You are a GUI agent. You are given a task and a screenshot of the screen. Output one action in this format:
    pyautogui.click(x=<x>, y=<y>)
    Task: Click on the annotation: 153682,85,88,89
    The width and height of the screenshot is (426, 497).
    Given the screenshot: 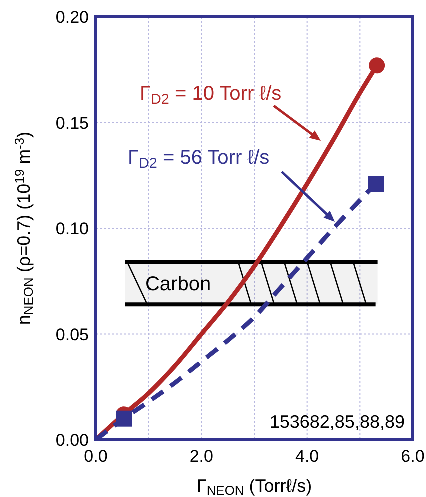 What is the action you would take?
    pyautogui.click(x=337, y=422)
    